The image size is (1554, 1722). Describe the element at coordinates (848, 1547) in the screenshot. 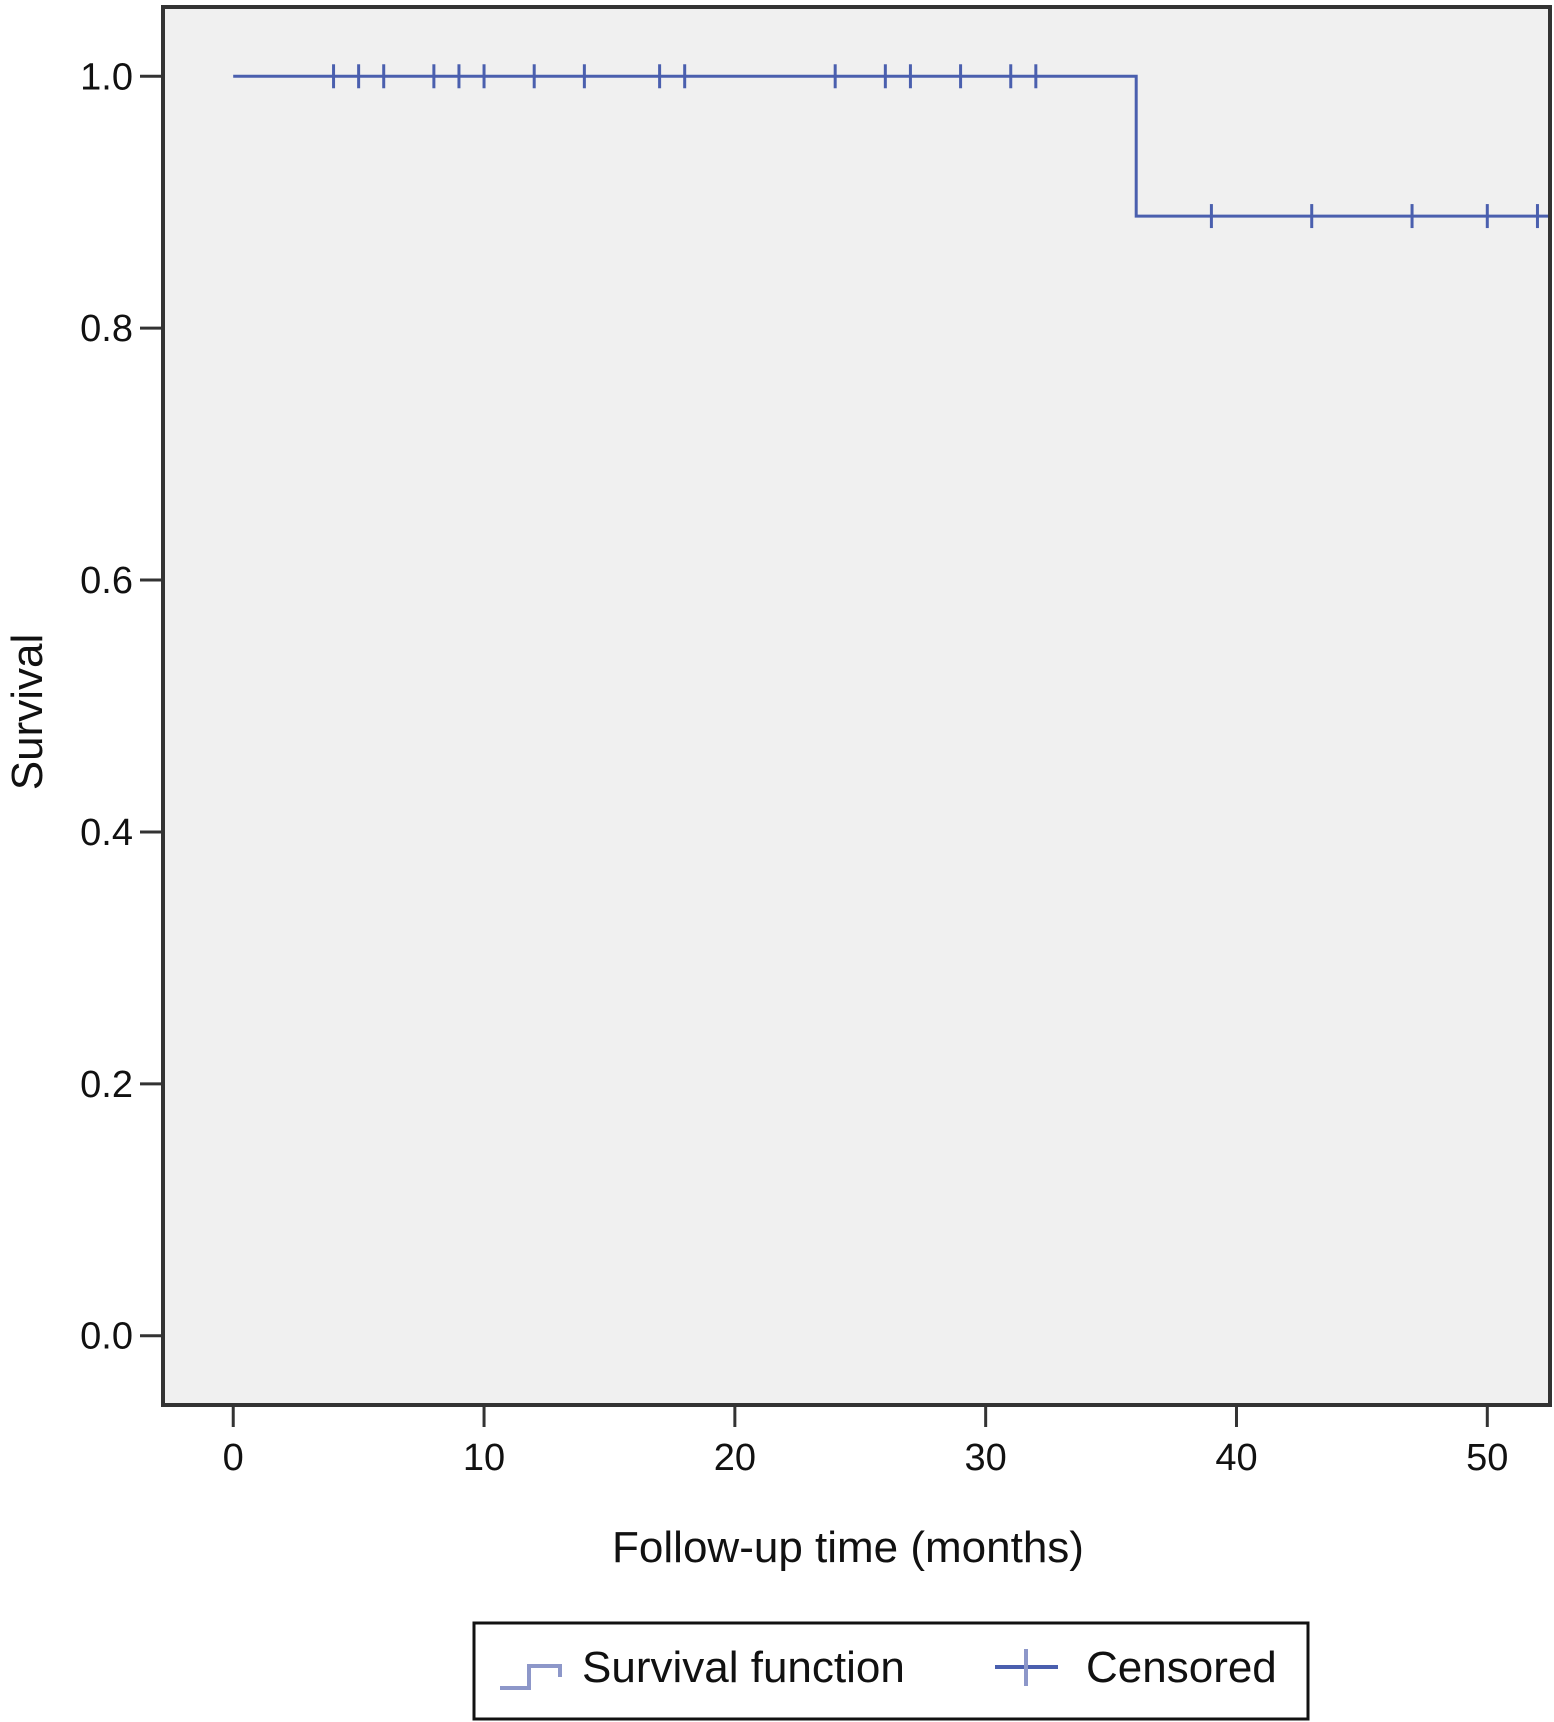

I see `x-axis-title: Follow-up time (months)` at that location.